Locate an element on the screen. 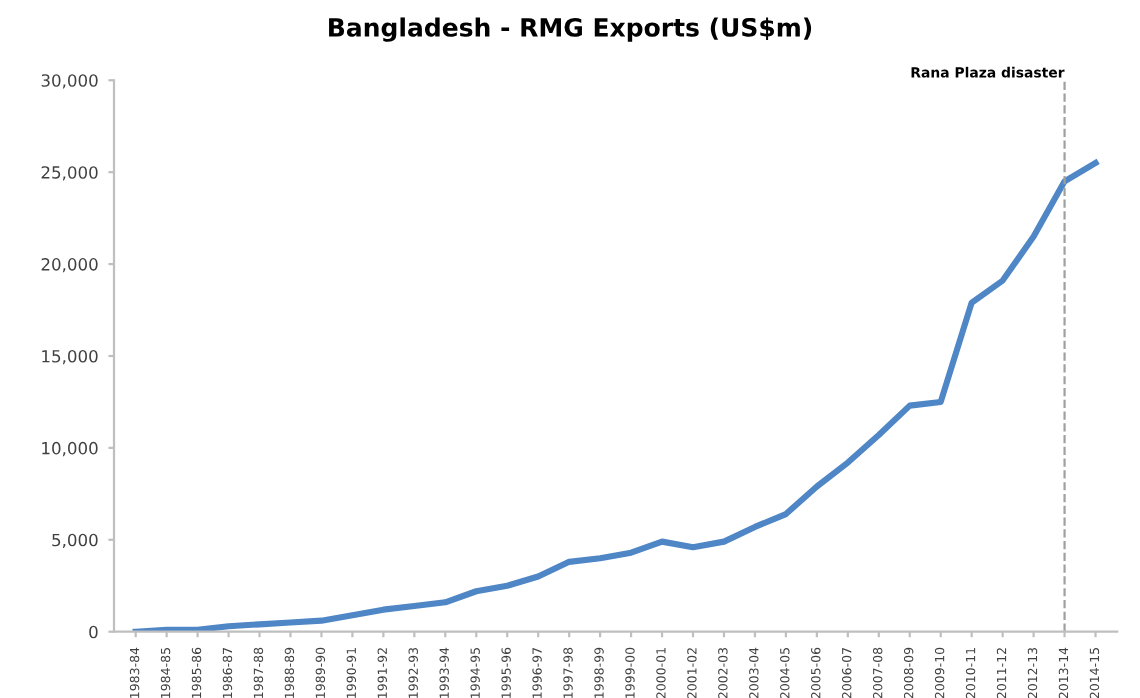 The width and height of the screenshot is (1140, 698). y-tick-label: 10,000 is located at coordinates (70, 449).